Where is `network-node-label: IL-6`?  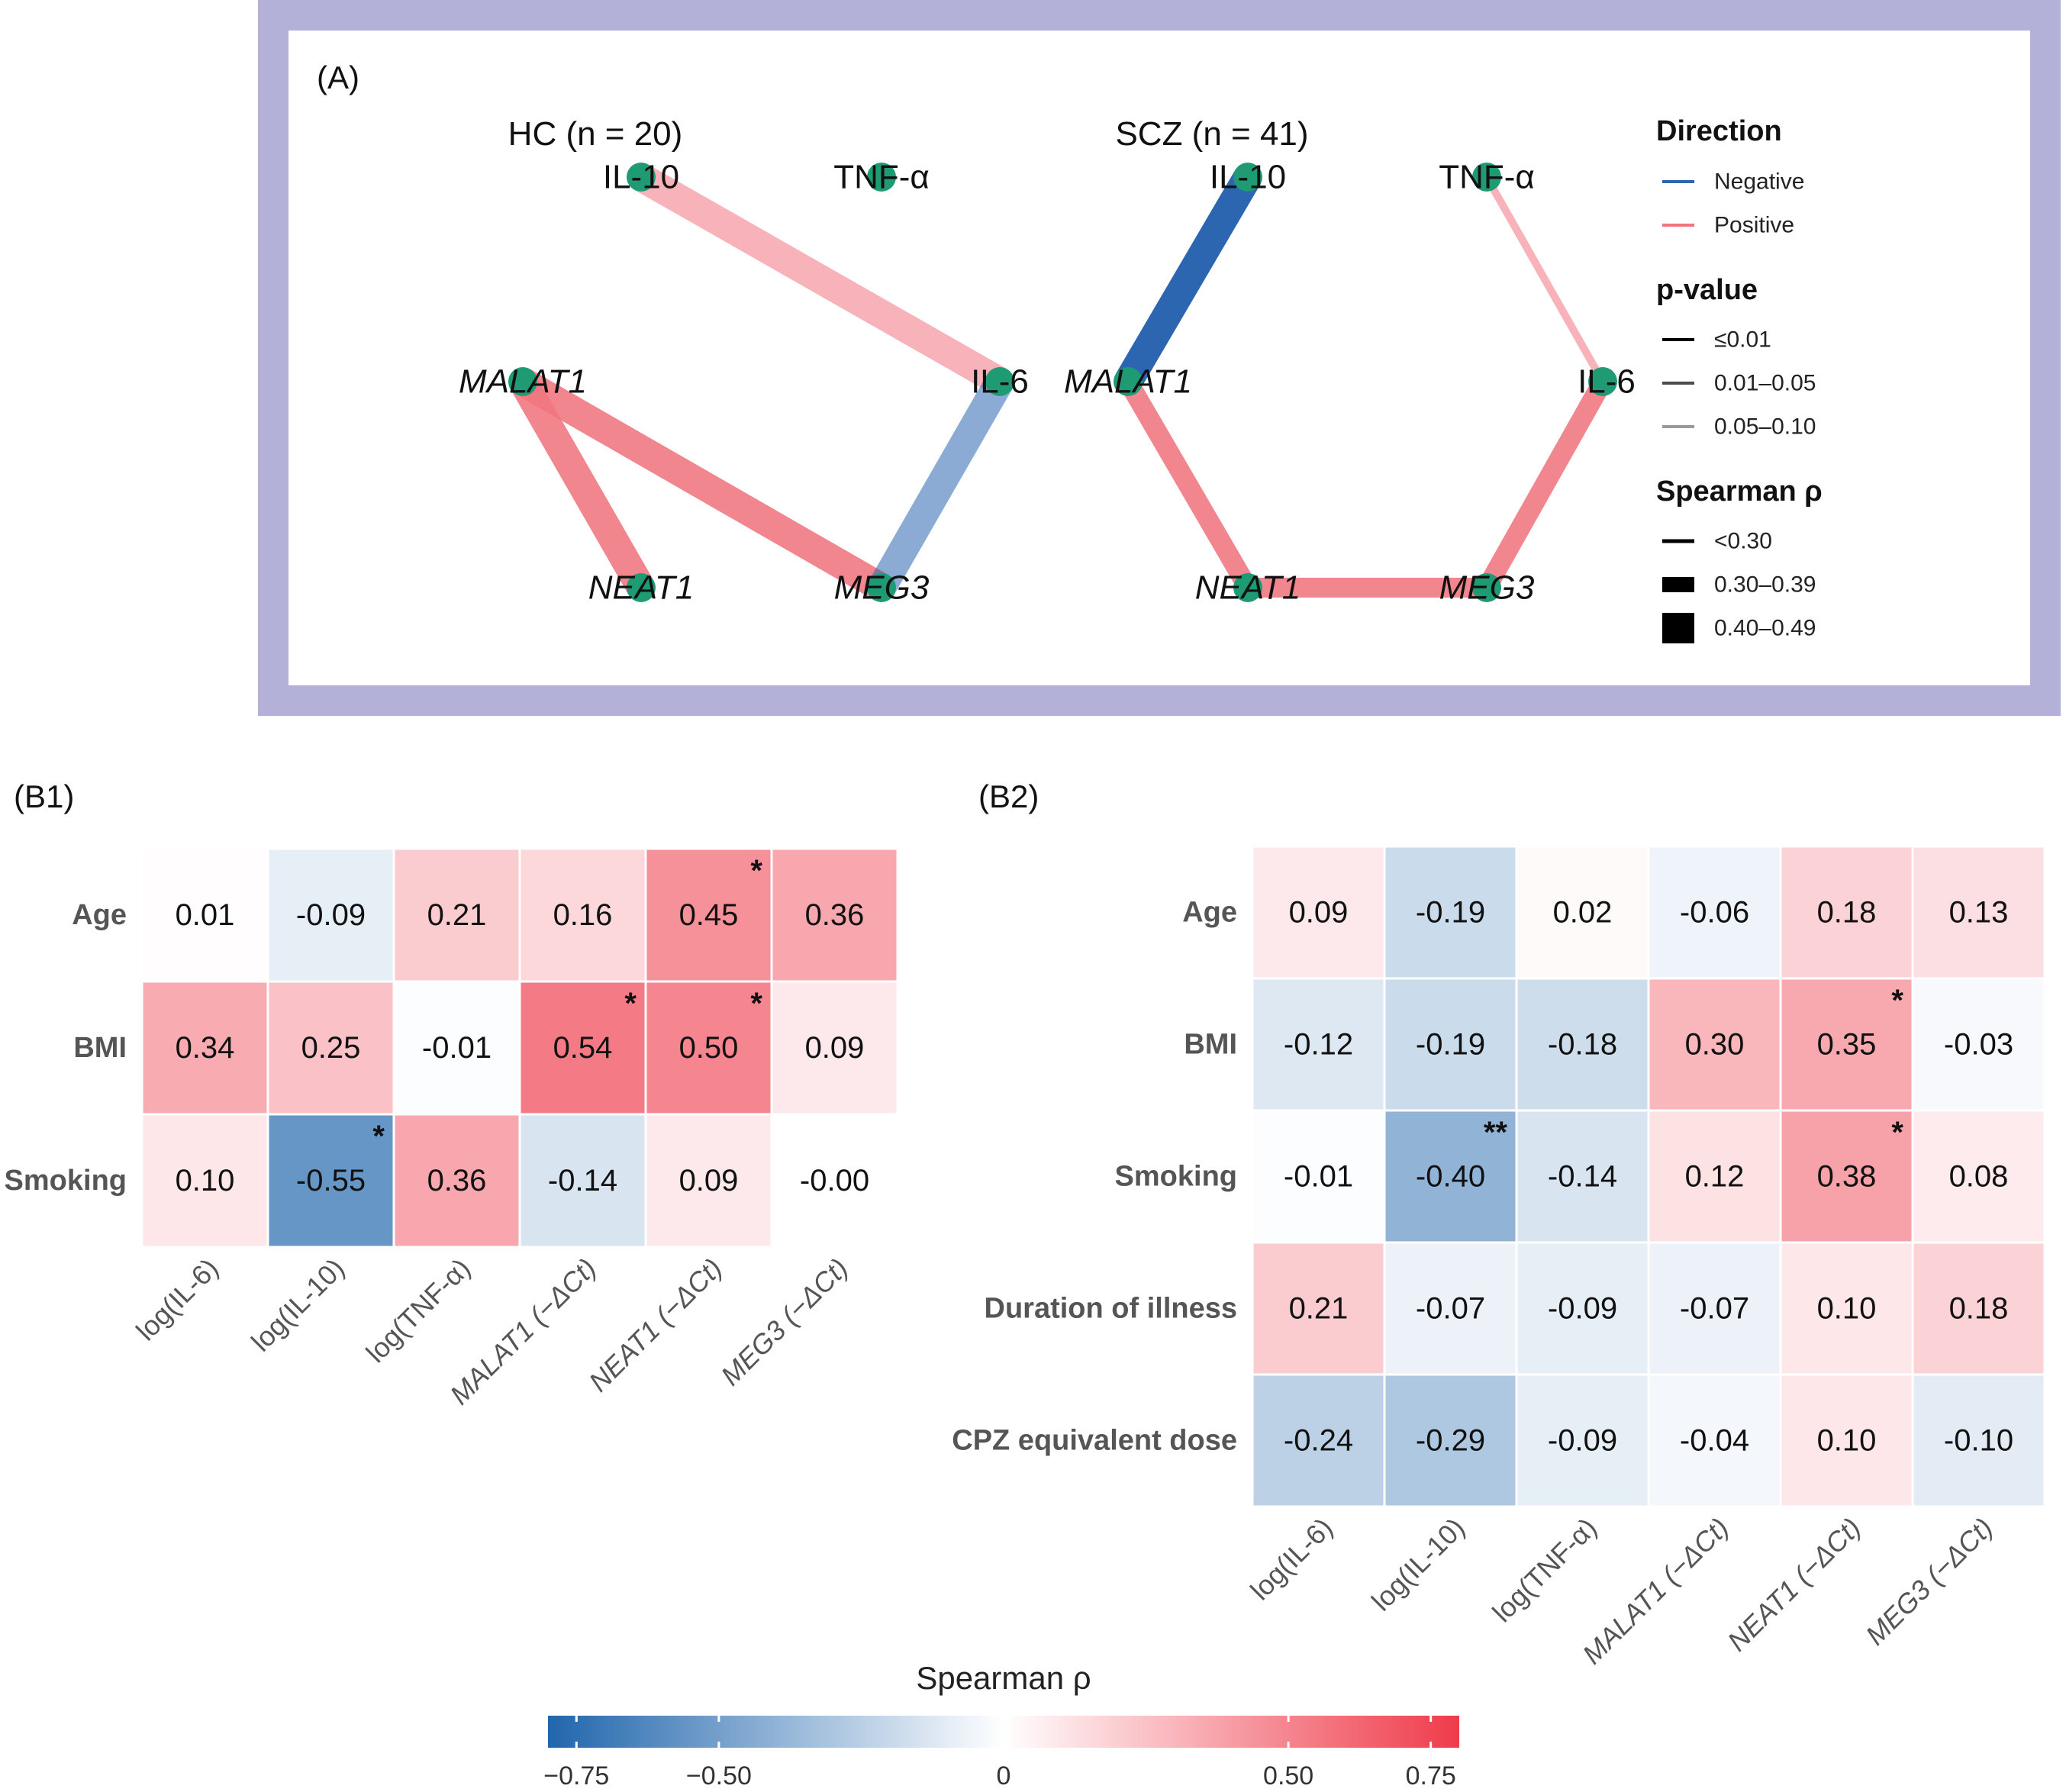
network-node-label: IL-6 is located at coordinates (1000, 382).